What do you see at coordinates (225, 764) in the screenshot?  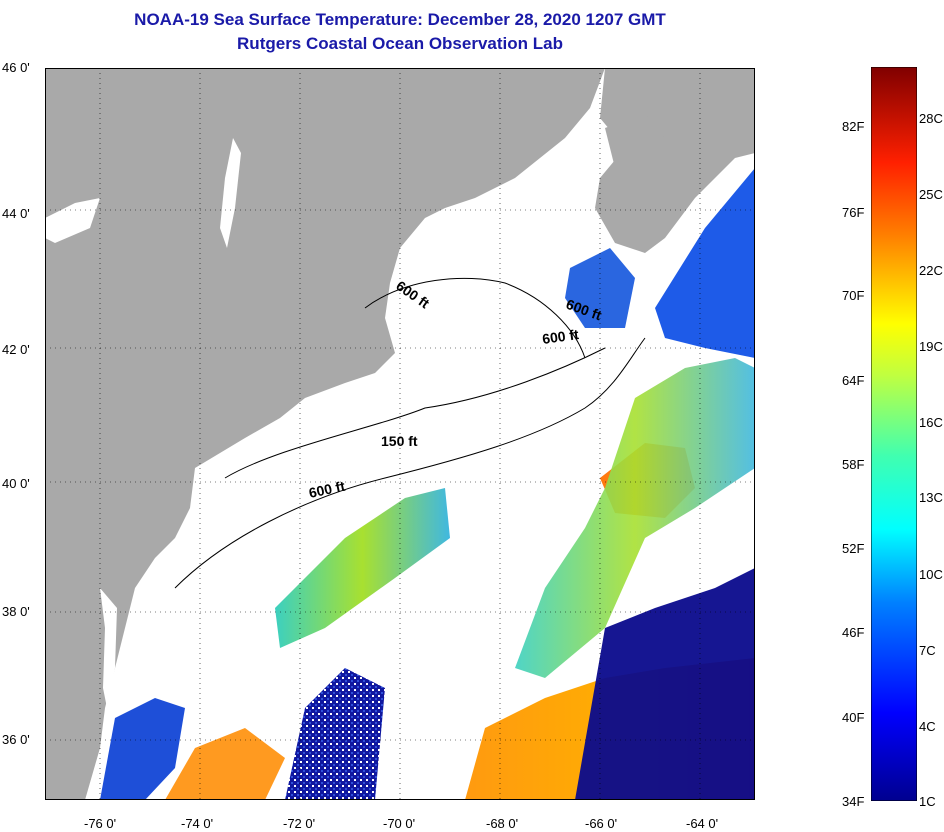 I see `warm-band-south` at bounding box center [225, 764].